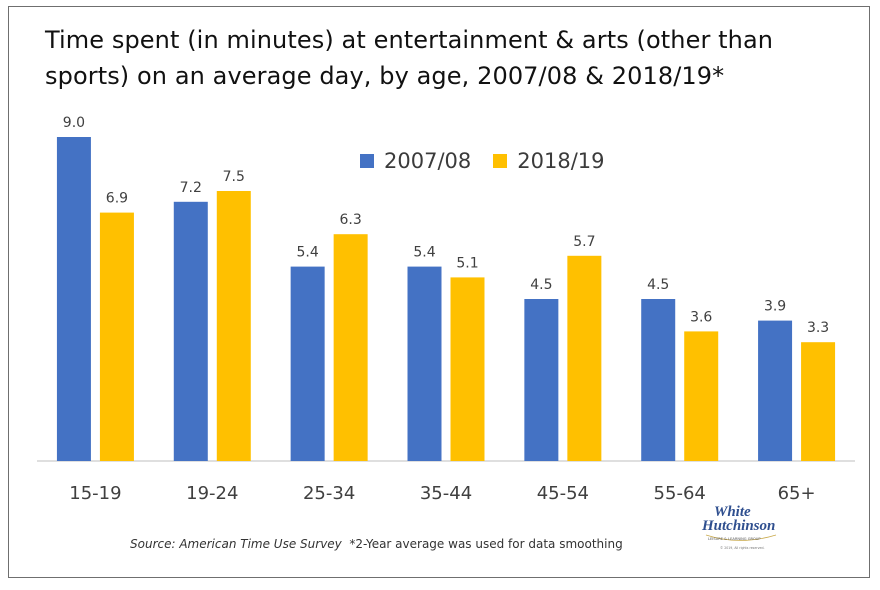  Describe the element at coordinates (775, 390) in the screenshot. I see `bar-65+-2007-08` at that location.